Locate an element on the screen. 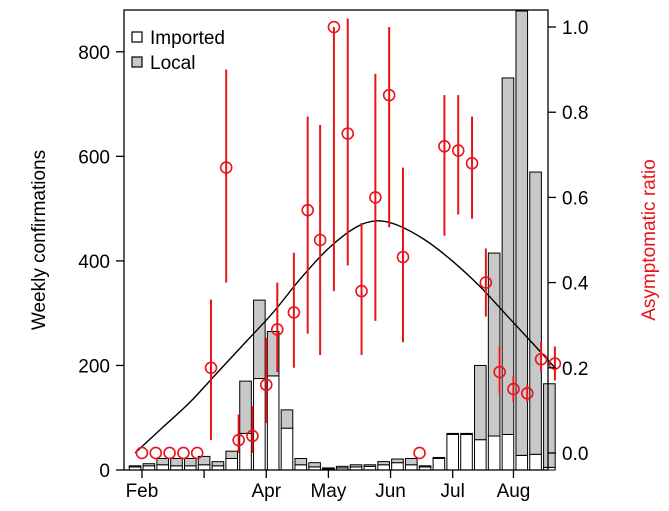 This screenshot has width=669, height=511. legend-label-imported: Imported is located at coordinates (187, 38).